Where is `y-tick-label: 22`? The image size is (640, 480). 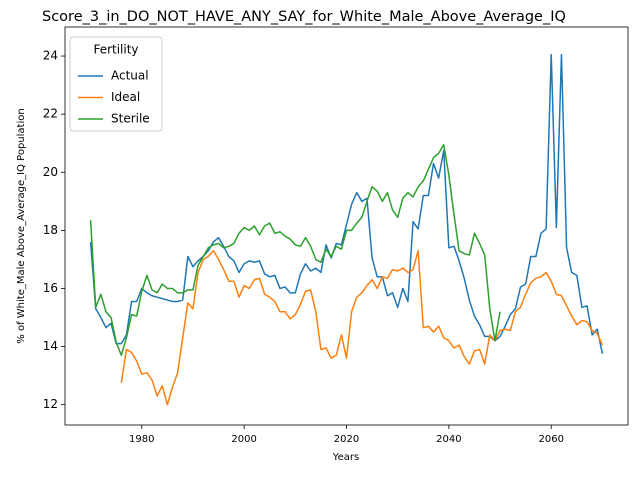
y-tick-label: 22 is located at coordinates (50, 114).